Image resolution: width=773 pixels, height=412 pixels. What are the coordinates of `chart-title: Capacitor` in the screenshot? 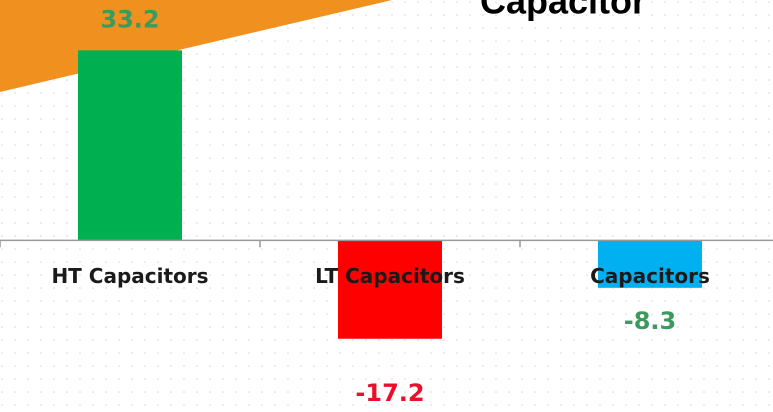 It's located at (563, 11).